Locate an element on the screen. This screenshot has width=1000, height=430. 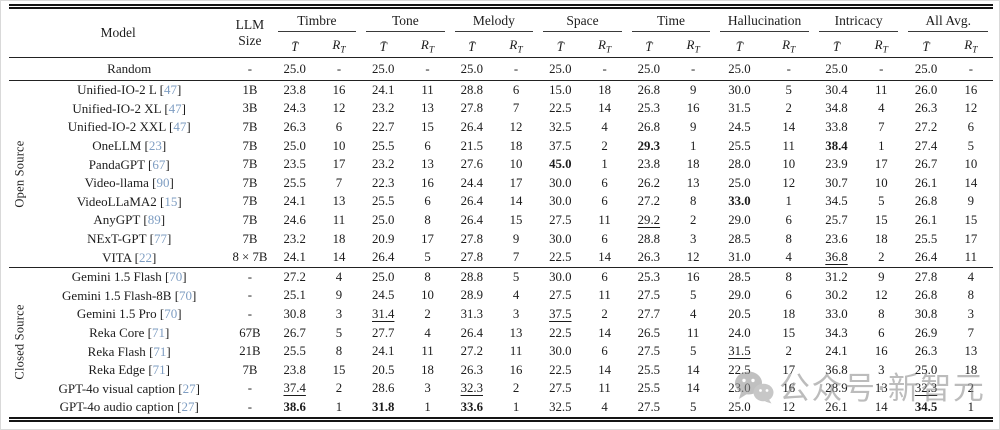
citation-link: 77 is located at coordinates (160, 239).